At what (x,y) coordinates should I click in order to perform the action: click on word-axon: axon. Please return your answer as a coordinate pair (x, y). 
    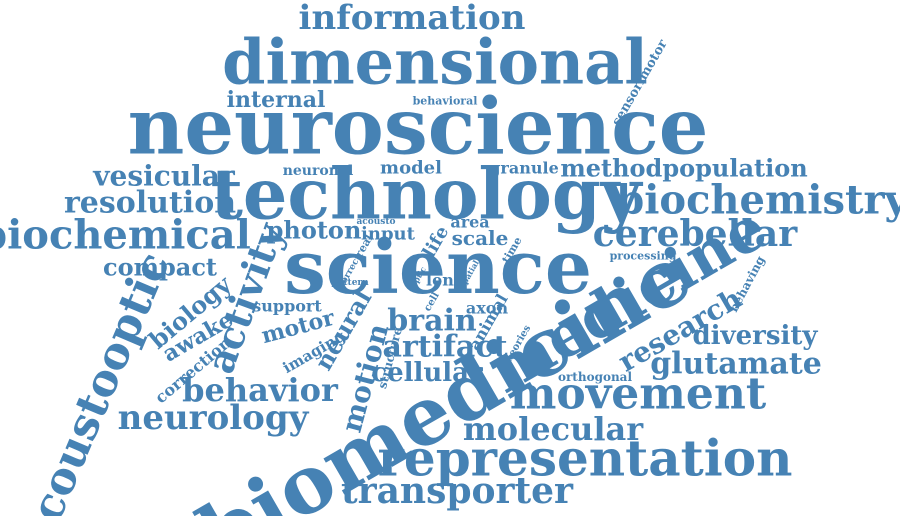
    Looking at the image, I should click on (487, 308).